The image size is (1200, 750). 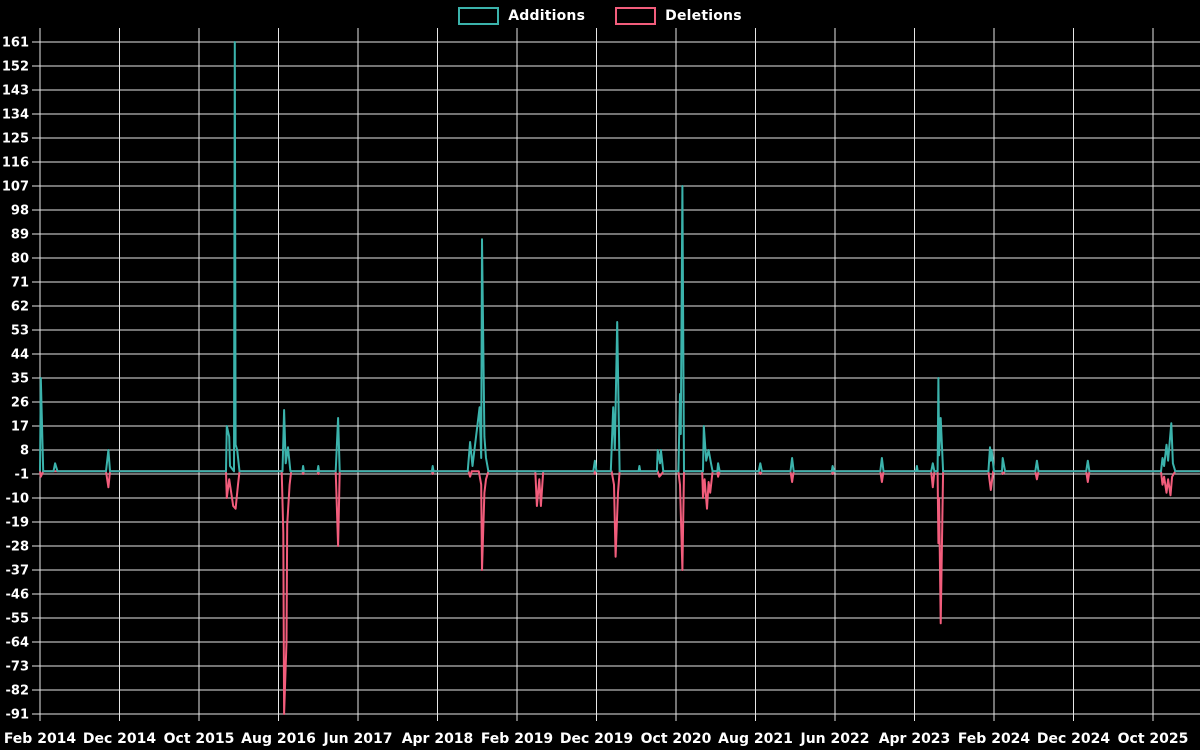 I want to click on svg-text: -73, so click(x=18, y=667).